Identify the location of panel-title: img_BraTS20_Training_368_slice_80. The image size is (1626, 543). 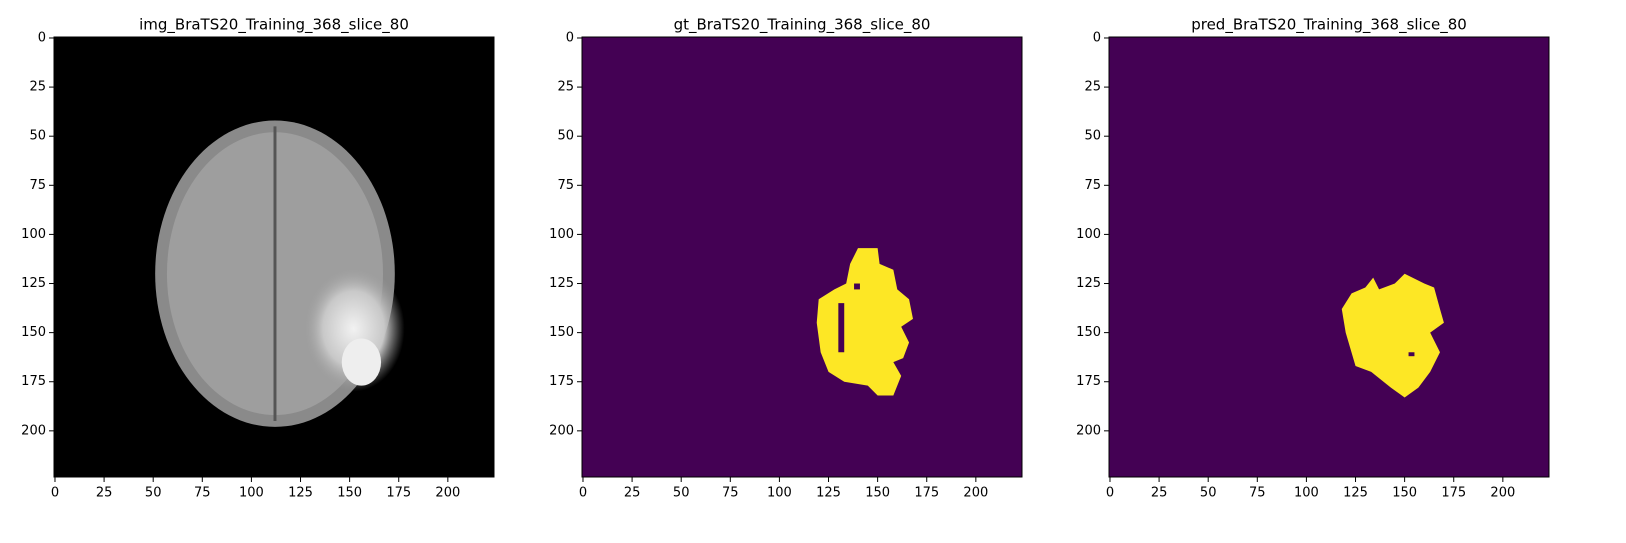
(274, 25).